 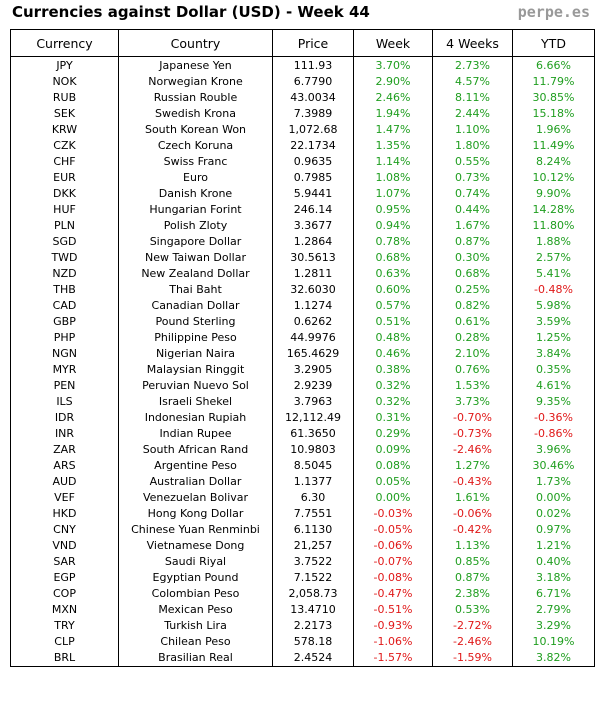 I want to click on table-cell: -0.51%, so click(x=393, y=610).